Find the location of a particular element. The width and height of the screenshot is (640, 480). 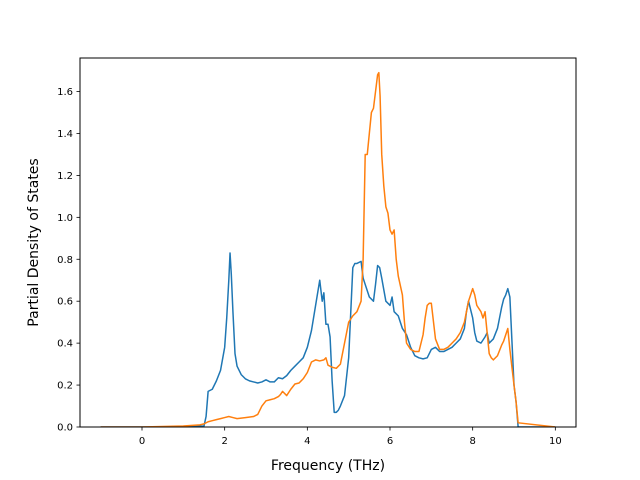

y-tick-label: 1.0 is located at coordinates (65, 218).